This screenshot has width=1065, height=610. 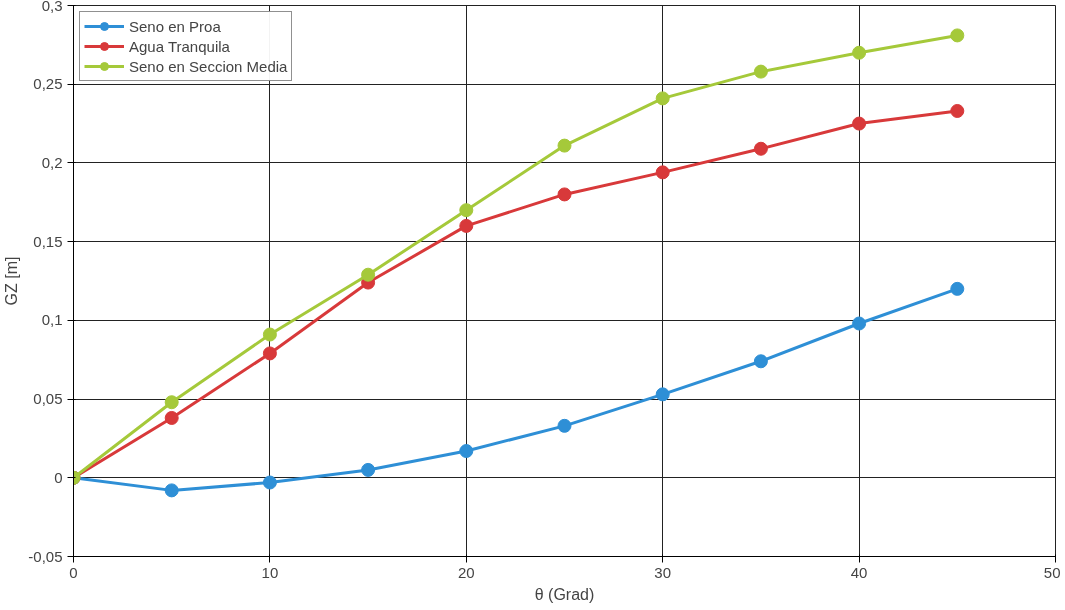 I want to click on y-tick-label: 0,3, so click(x=52, y=7).